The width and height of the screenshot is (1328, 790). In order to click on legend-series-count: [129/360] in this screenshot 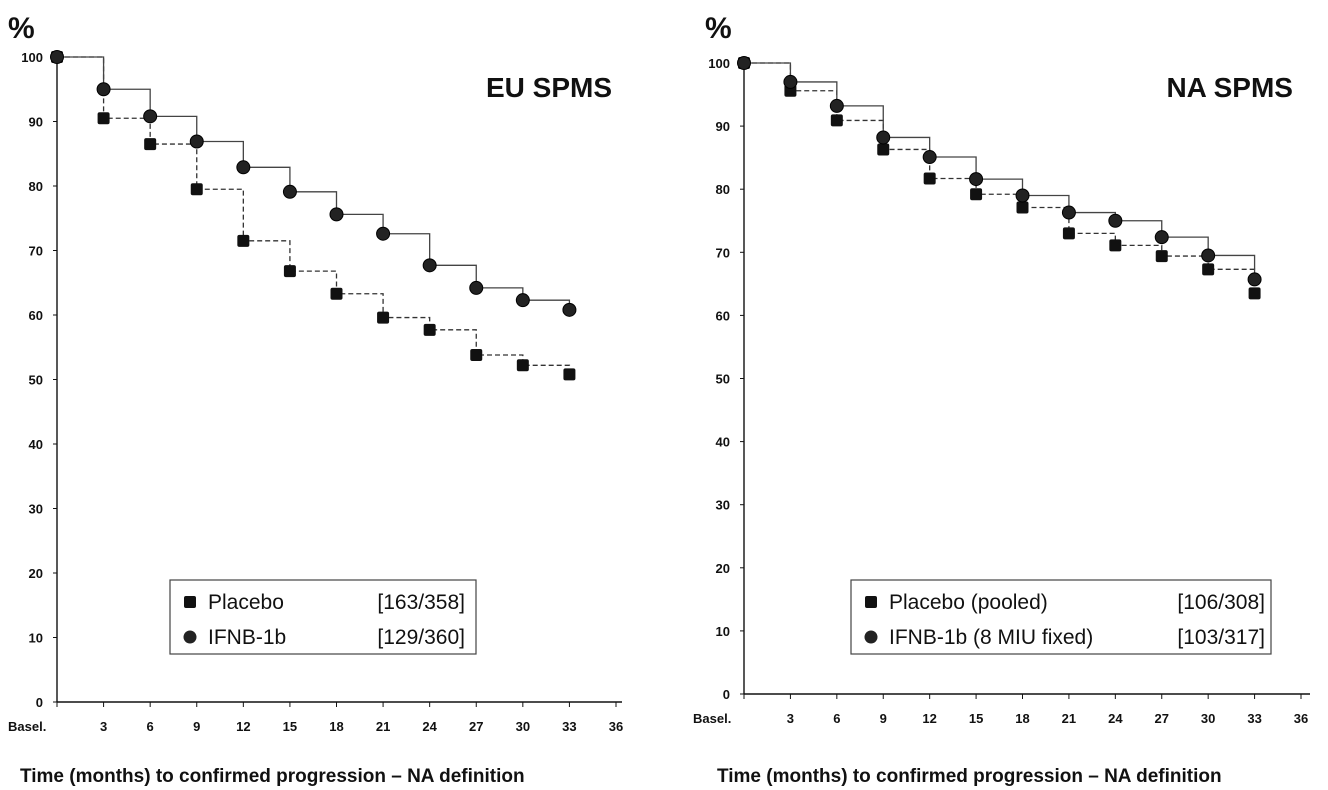, I will do `click(421, 637)`.